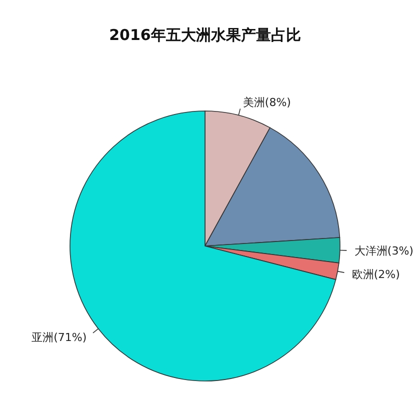 Image resolution: width=420 pixels, height=400 pixels. What do you see at coordinates (376, 274) in the screenshot?
I see `slice-label: 欧洲(2%)` at bounding box center [376, 274].